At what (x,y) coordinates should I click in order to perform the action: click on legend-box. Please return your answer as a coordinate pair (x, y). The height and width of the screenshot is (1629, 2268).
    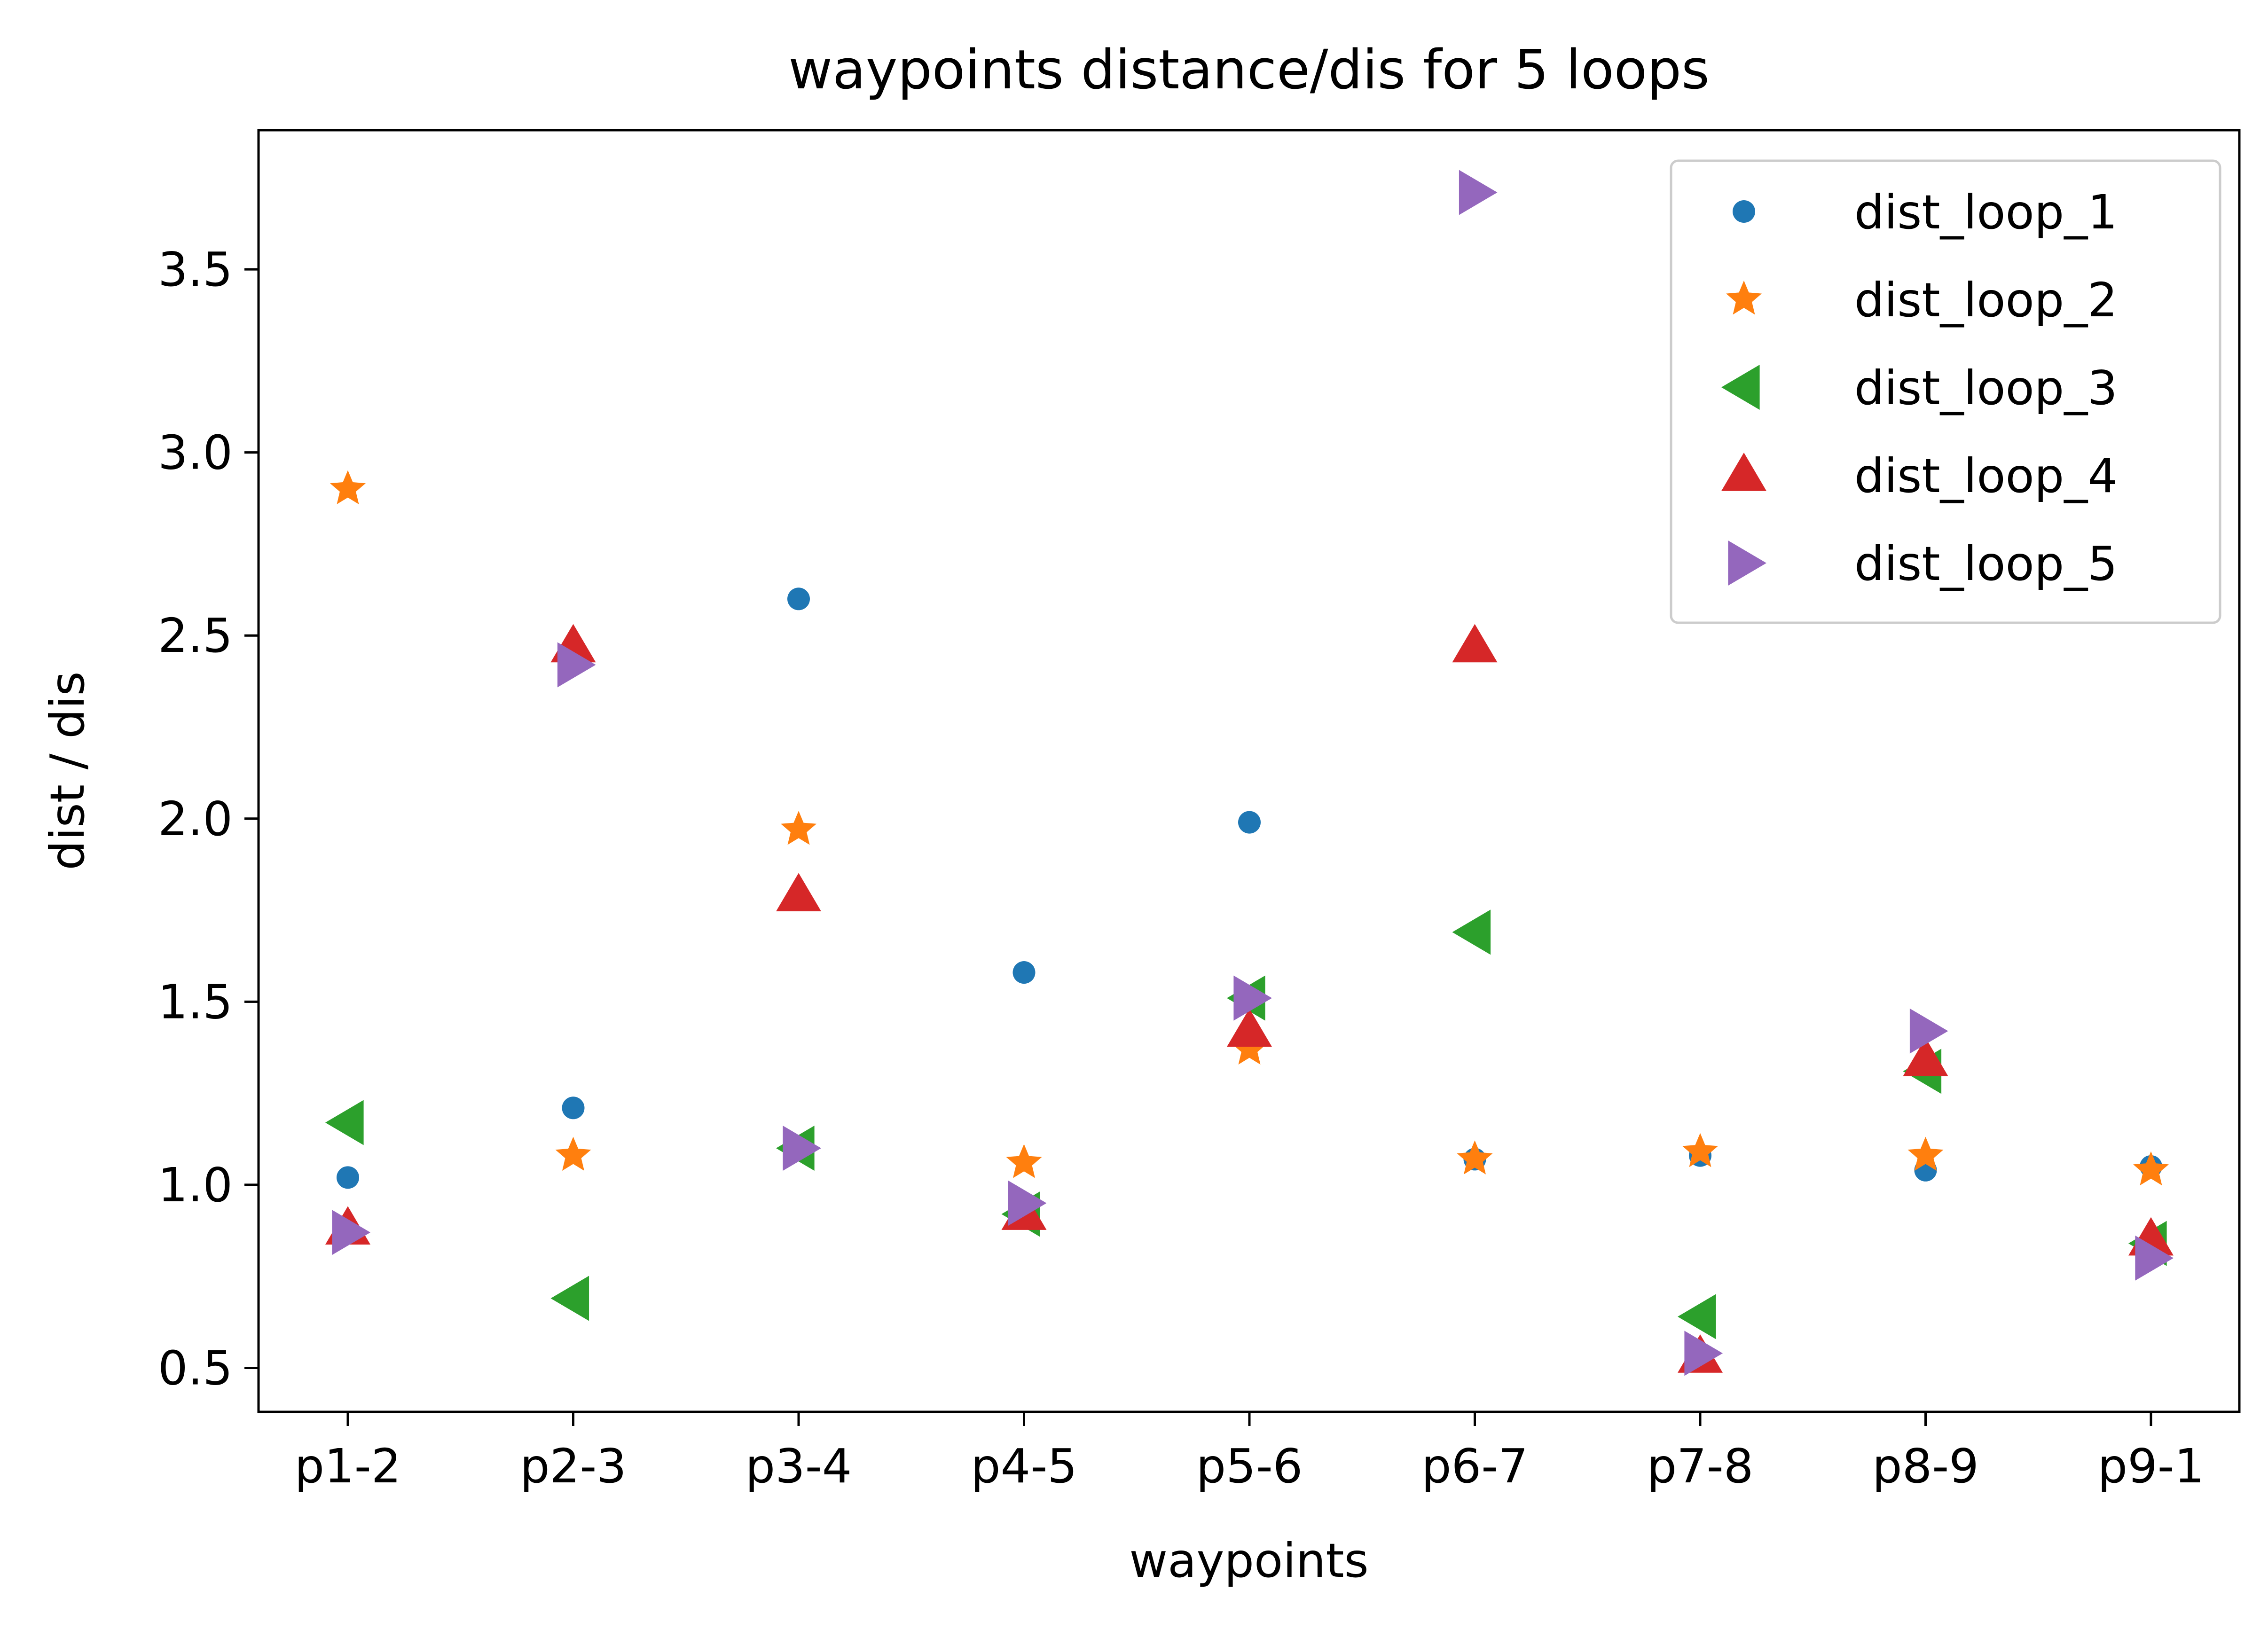
    Looking at the image, I should click on (1946, 391).